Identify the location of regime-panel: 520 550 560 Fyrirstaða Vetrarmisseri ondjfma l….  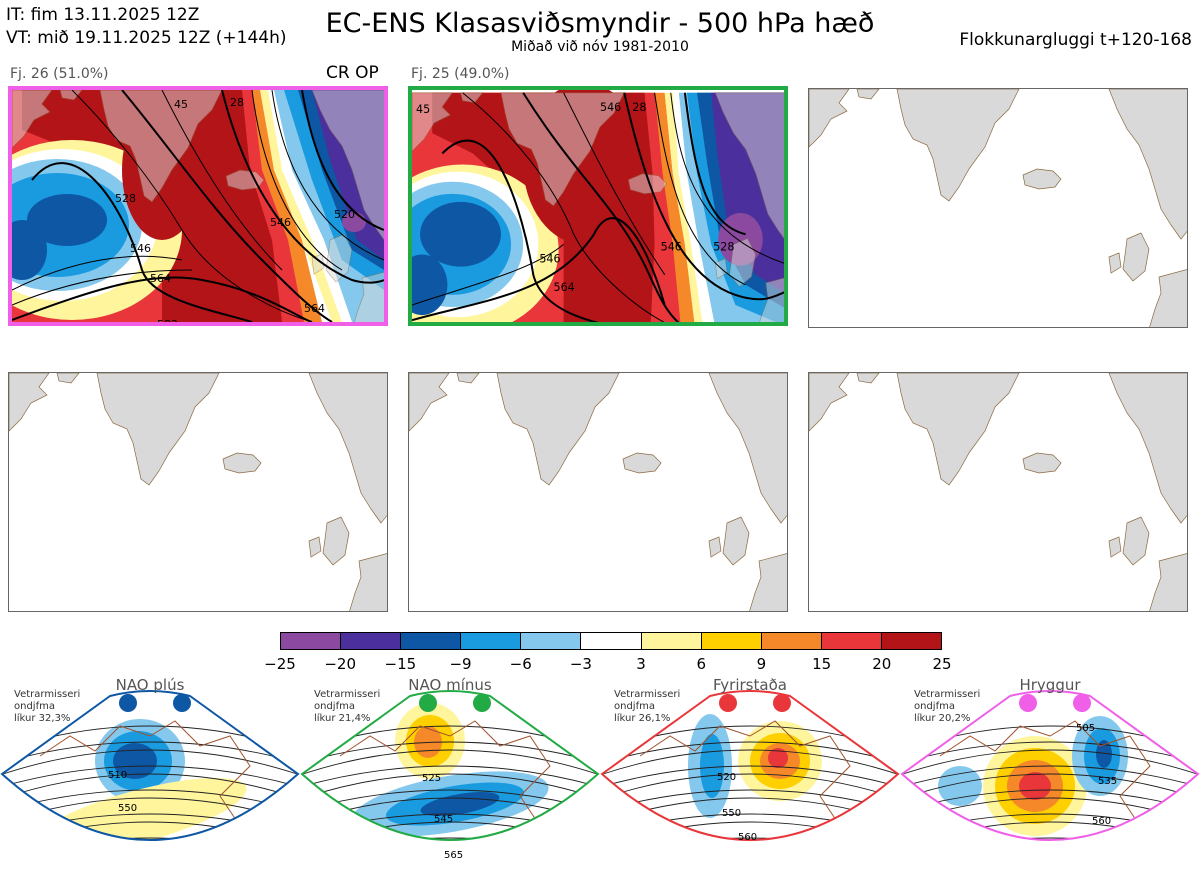
(750, 773).